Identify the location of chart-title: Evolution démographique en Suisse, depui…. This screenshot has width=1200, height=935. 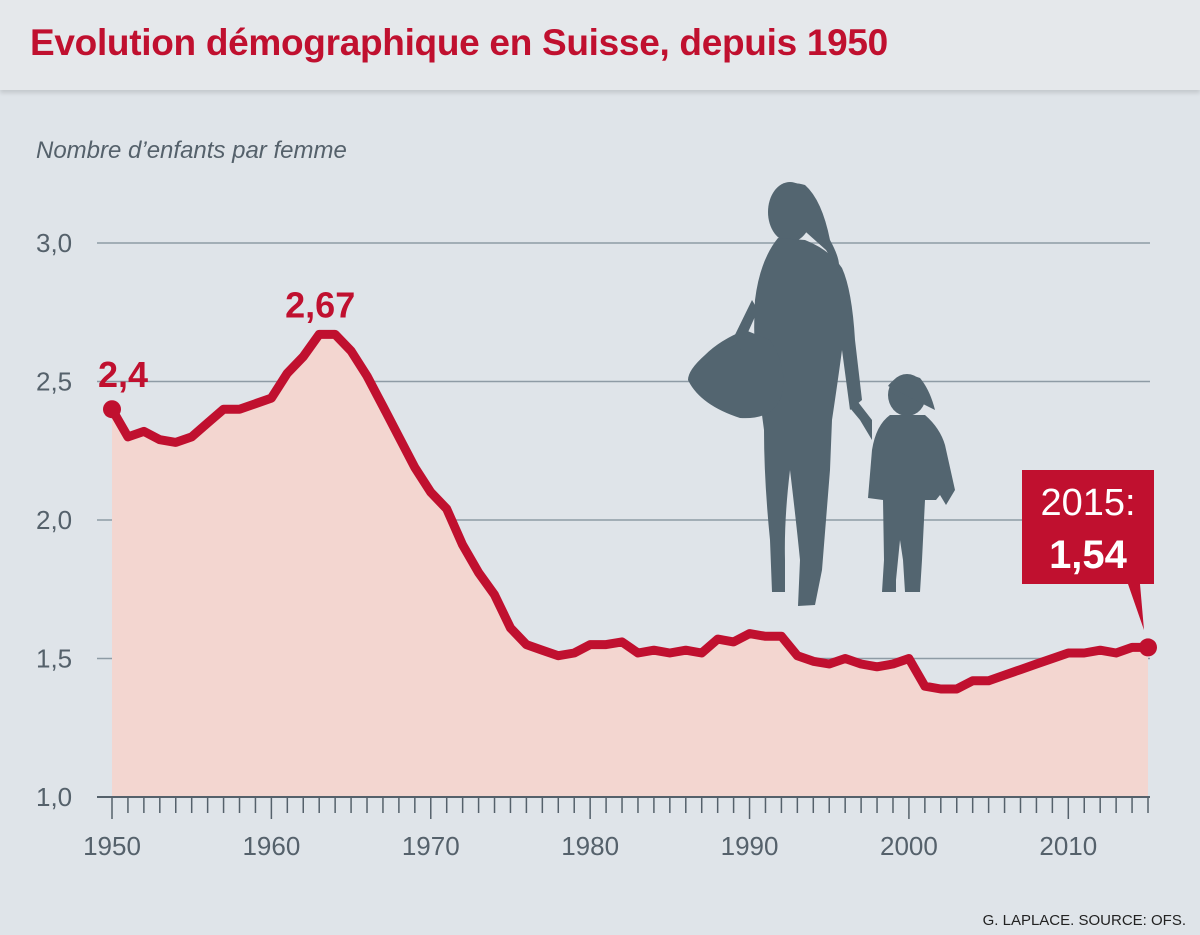
(459, 42).